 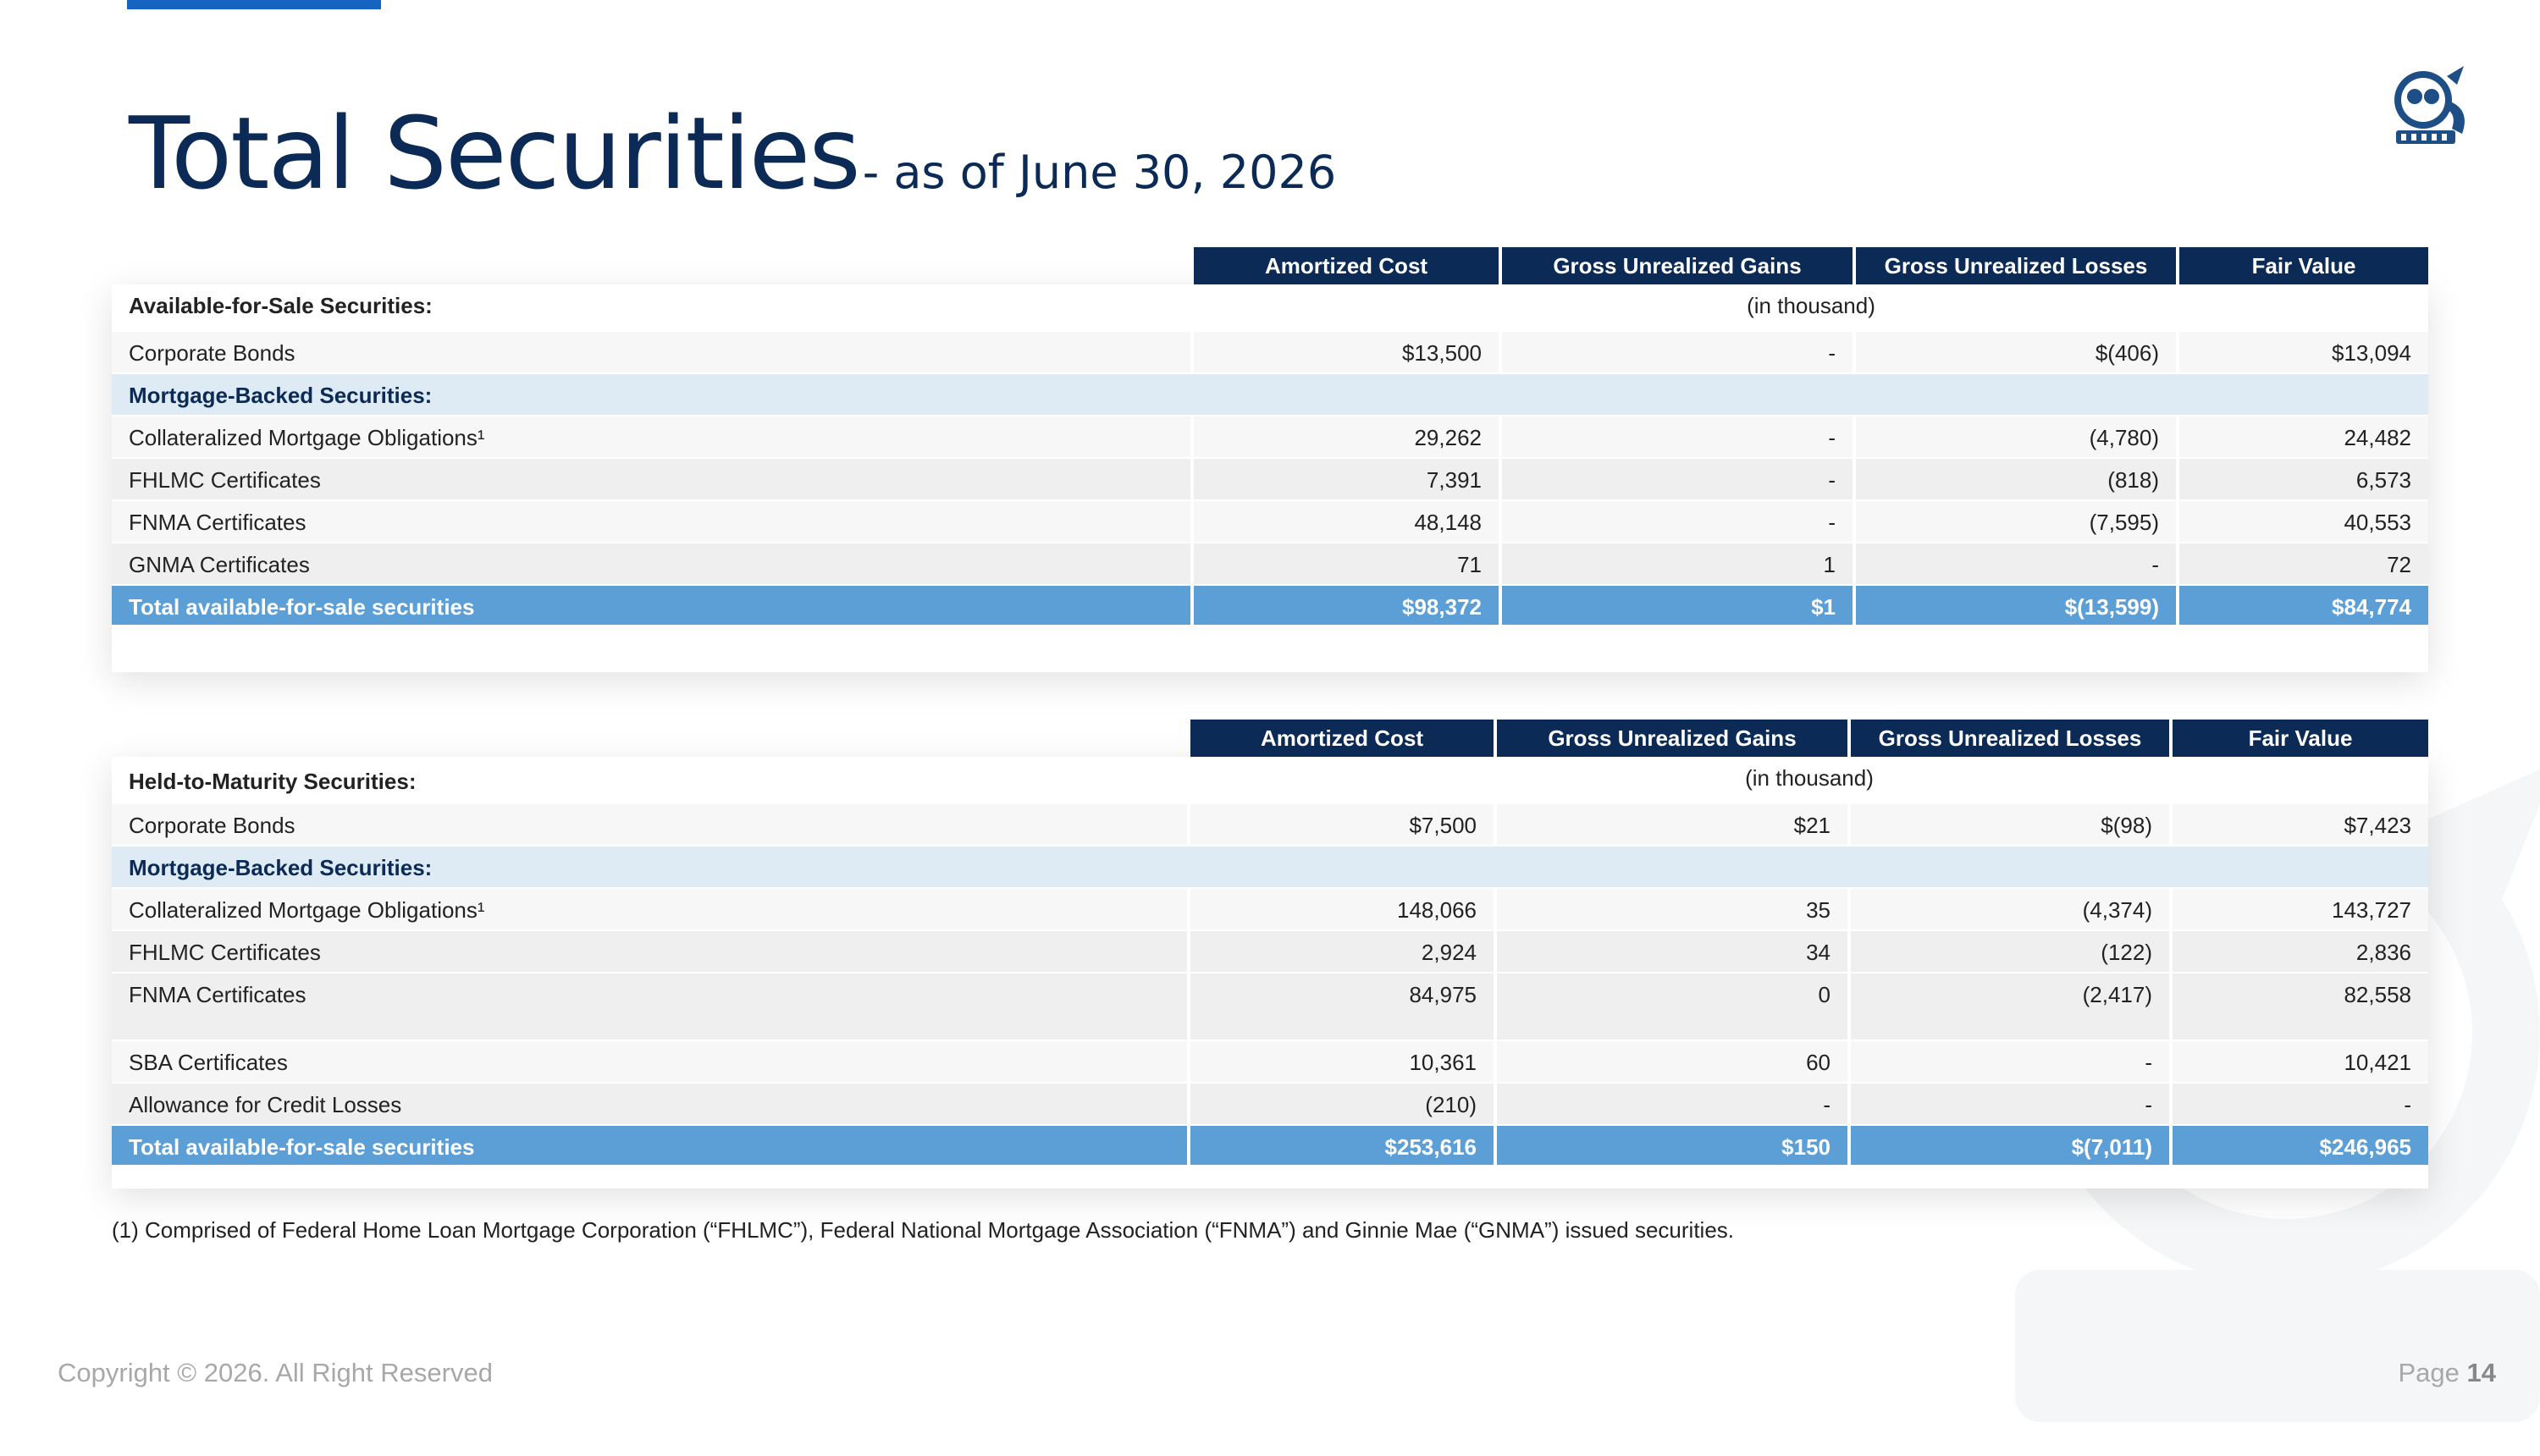 What do you see at coordinates (2012, 909) in the screenshot?
I see `unrealized-losses-value: (4,374)` at bounding box center [2012, 909].